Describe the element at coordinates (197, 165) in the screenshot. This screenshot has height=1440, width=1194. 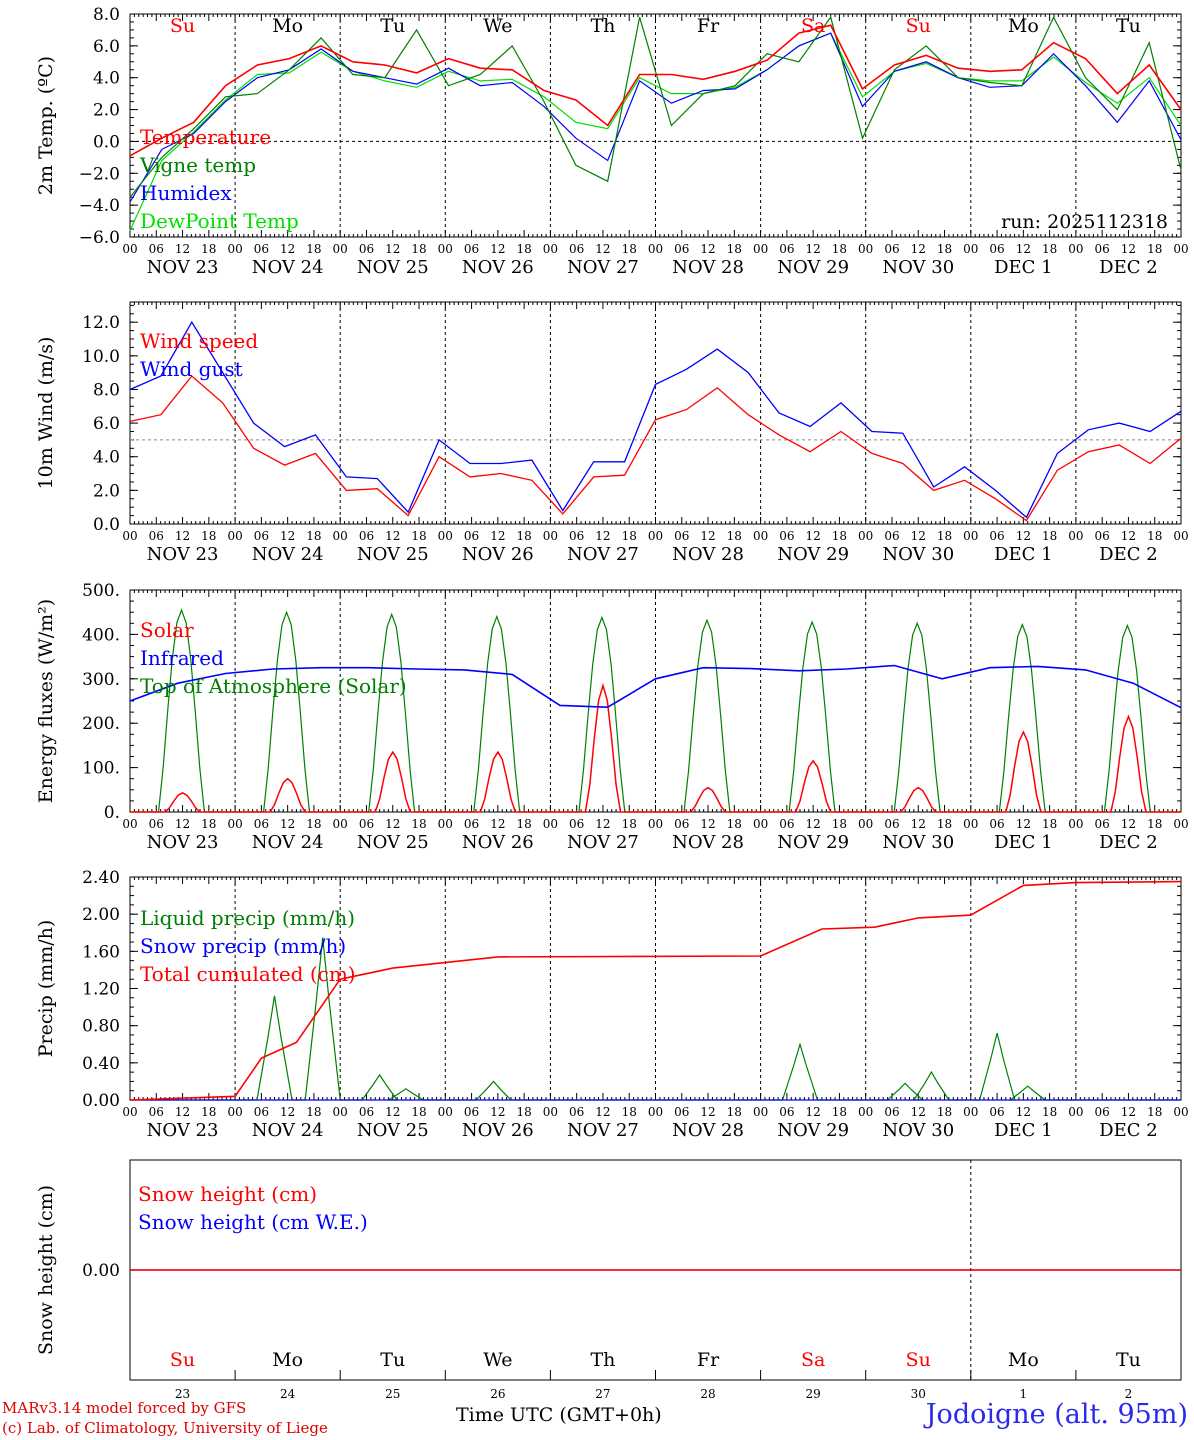
I see `legend-entry: Vigne temp` at that location.